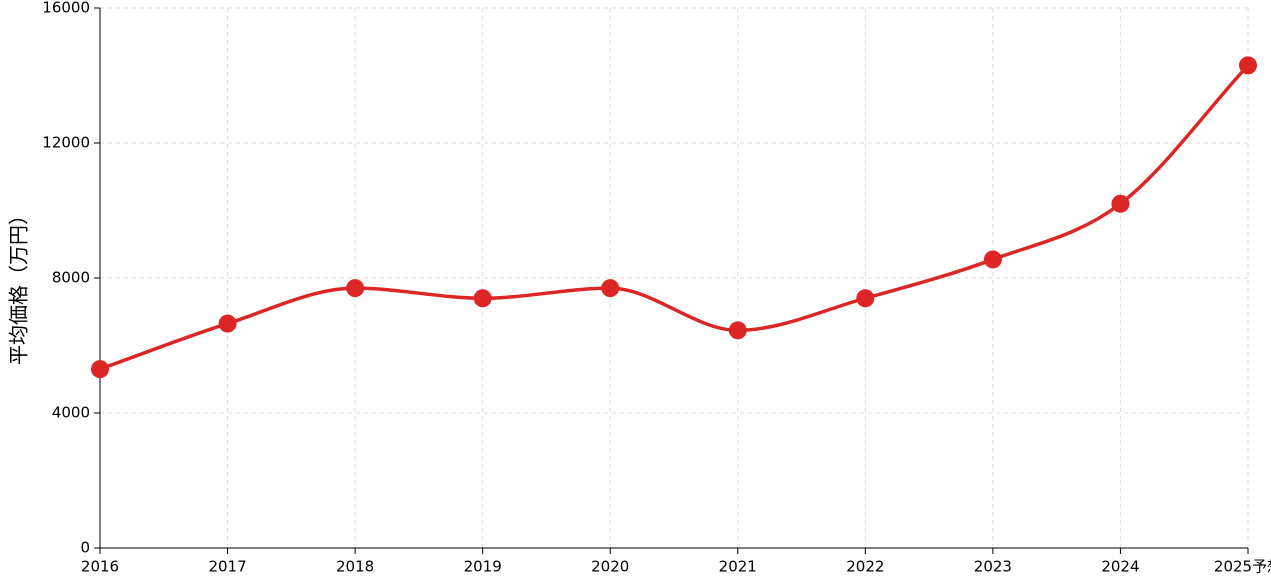 This screenshot has height=588, width=1271. I want to click on x-tick-label: 2024, so click(1120, 567).